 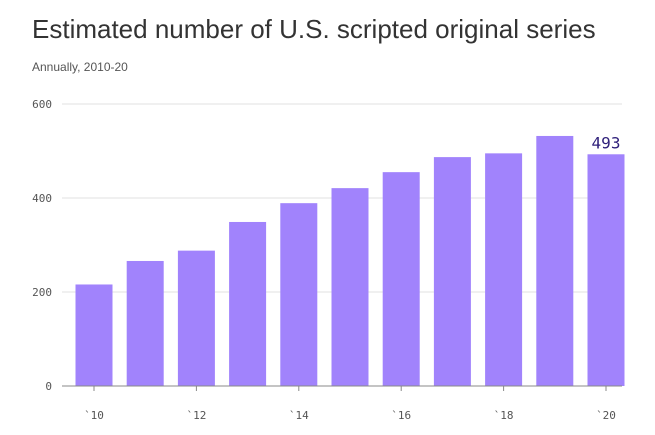 I want to click on bar-2020, so click(x=606, y=270).